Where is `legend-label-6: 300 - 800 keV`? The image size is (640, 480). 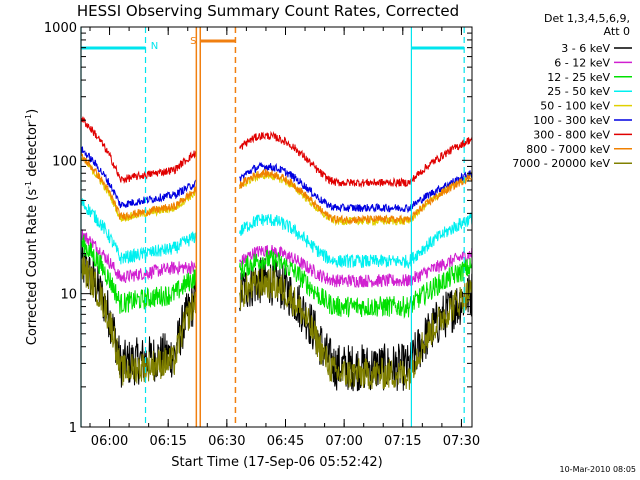 legend-label-6: 300 - 800 keV is located at coordinates (571, 134).